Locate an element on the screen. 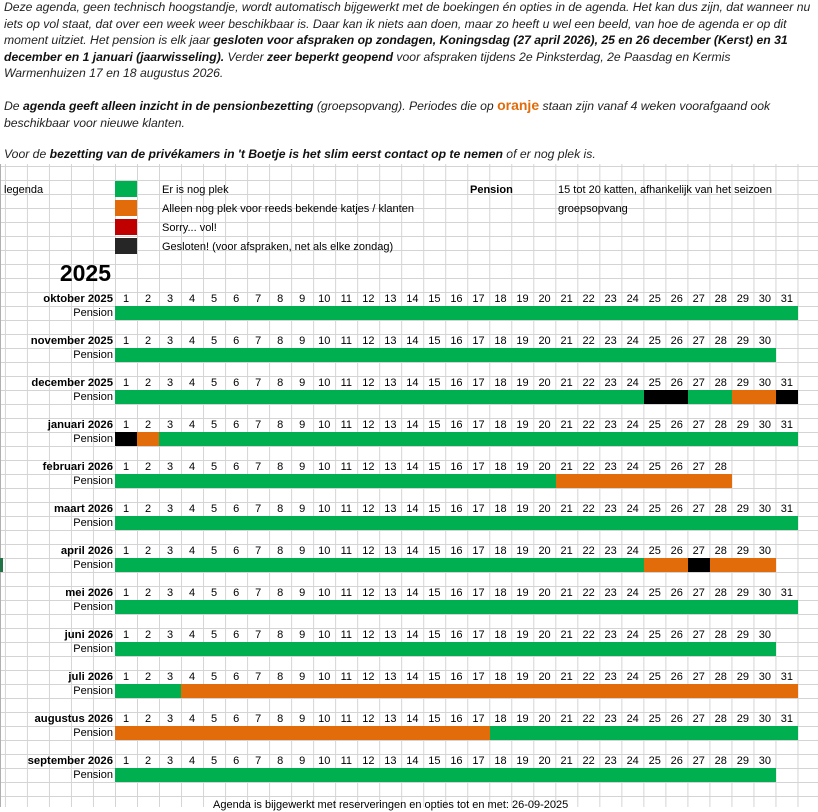  month-label: november 2025 is located at coordinates (71, 341).